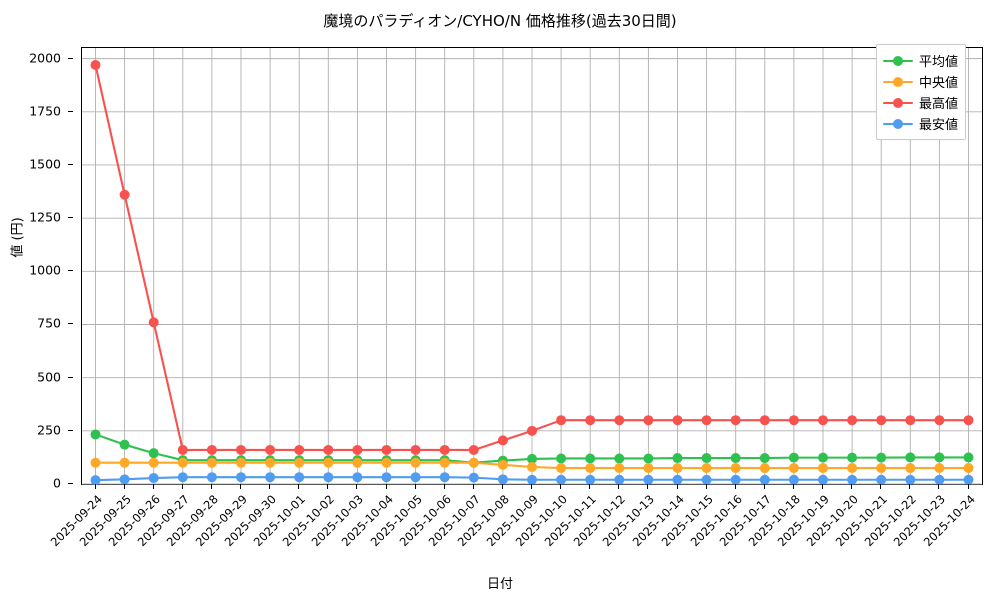  I want to click on legend-item: 最高値, so click(920, 102).